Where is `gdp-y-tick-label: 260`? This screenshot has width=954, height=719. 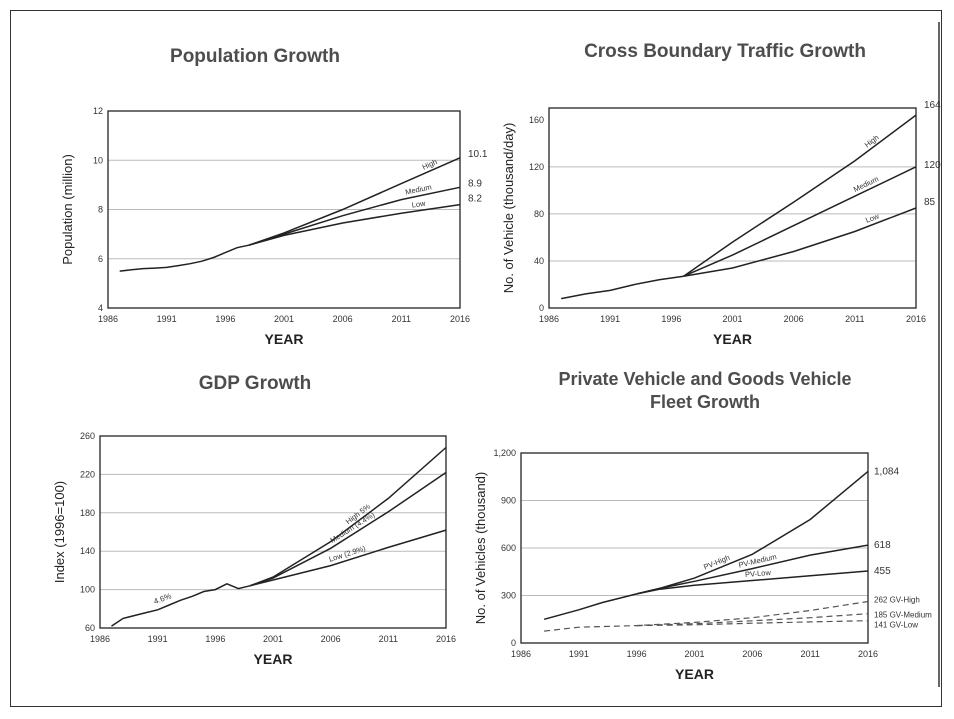 gdp-y-tick-label: 260 is located at coordinates (87, 436).